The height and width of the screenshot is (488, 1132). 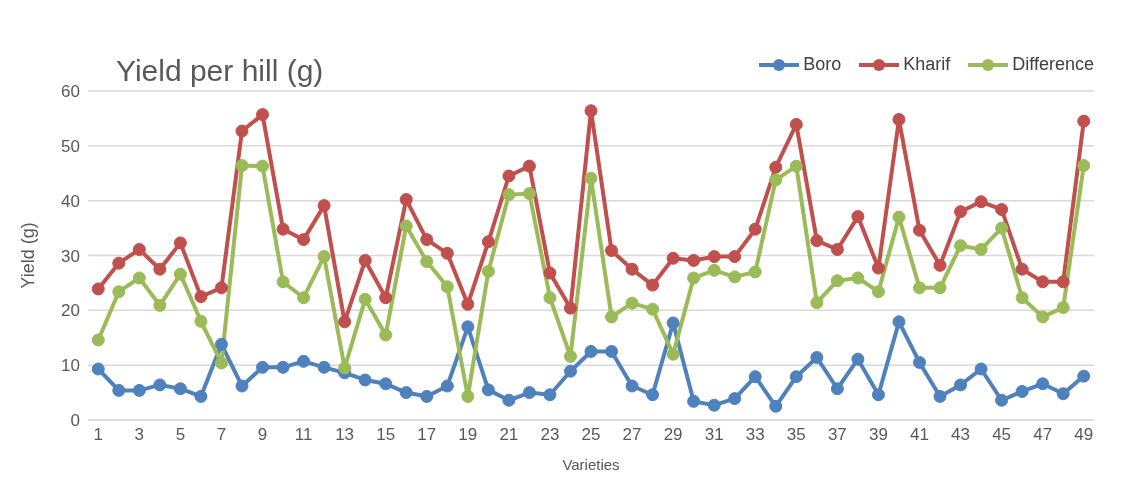 What do you see at coordinates (28, 255) in the screenshot?
I see `y-axis-title: Yield (g)` at bounding box center [28, 255].